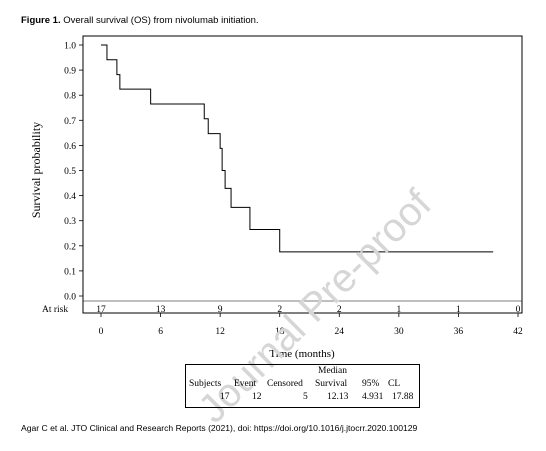  What do you see at coordinates (394, 384) in the screenshot?
I see `stats-header-cl: CL` at bounding box center [394, 384].